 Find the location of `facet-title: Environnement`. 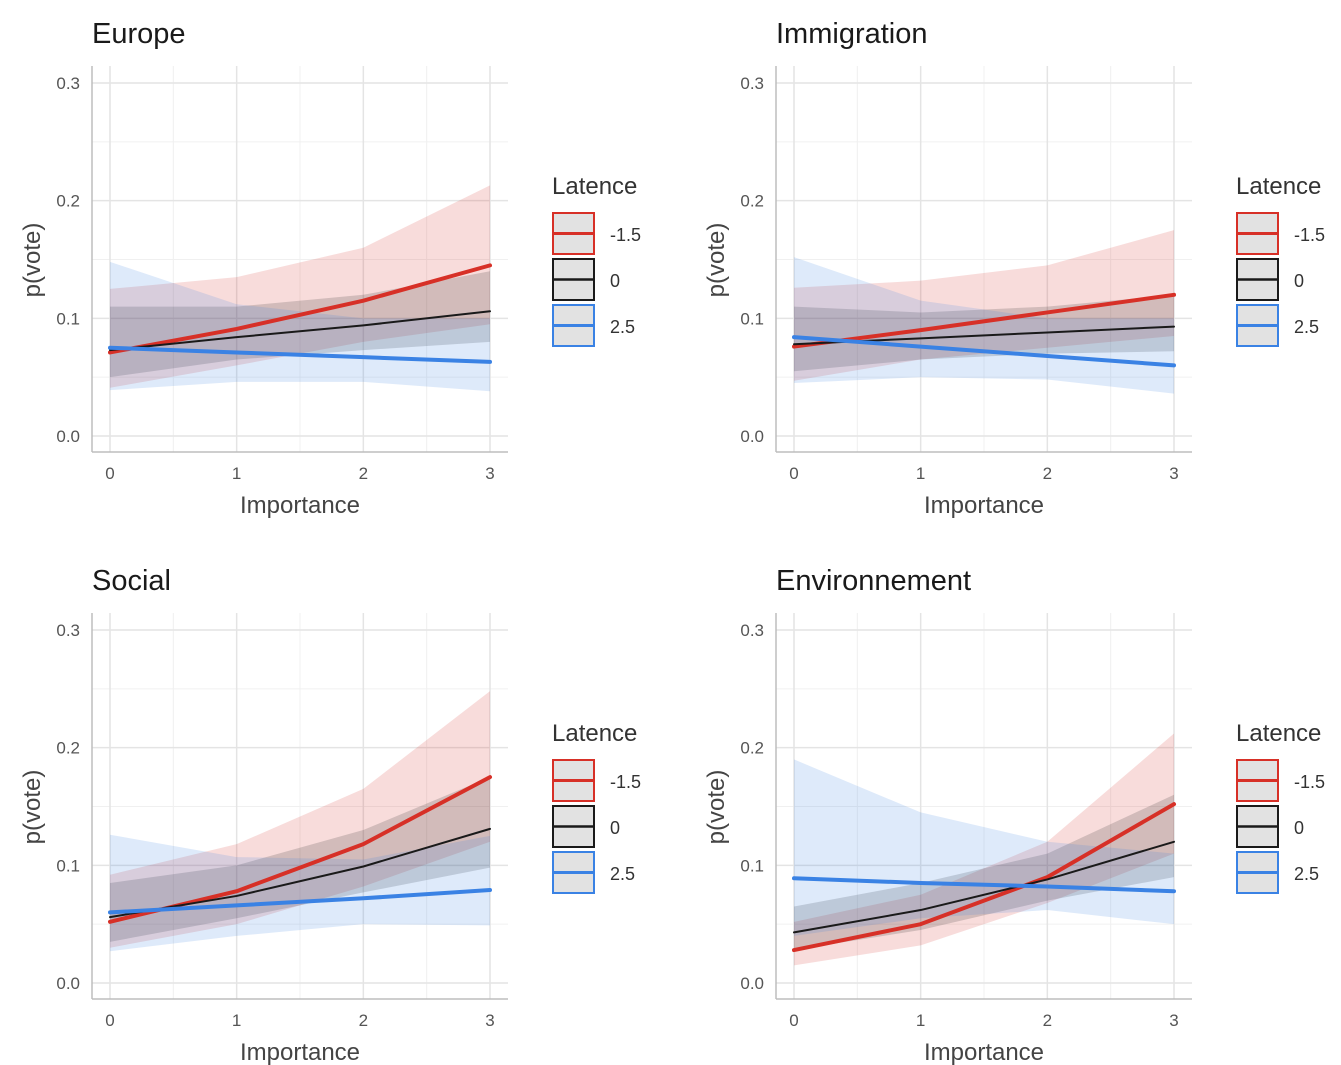

facet-title: Environnement is located at coordinates (873, 581).